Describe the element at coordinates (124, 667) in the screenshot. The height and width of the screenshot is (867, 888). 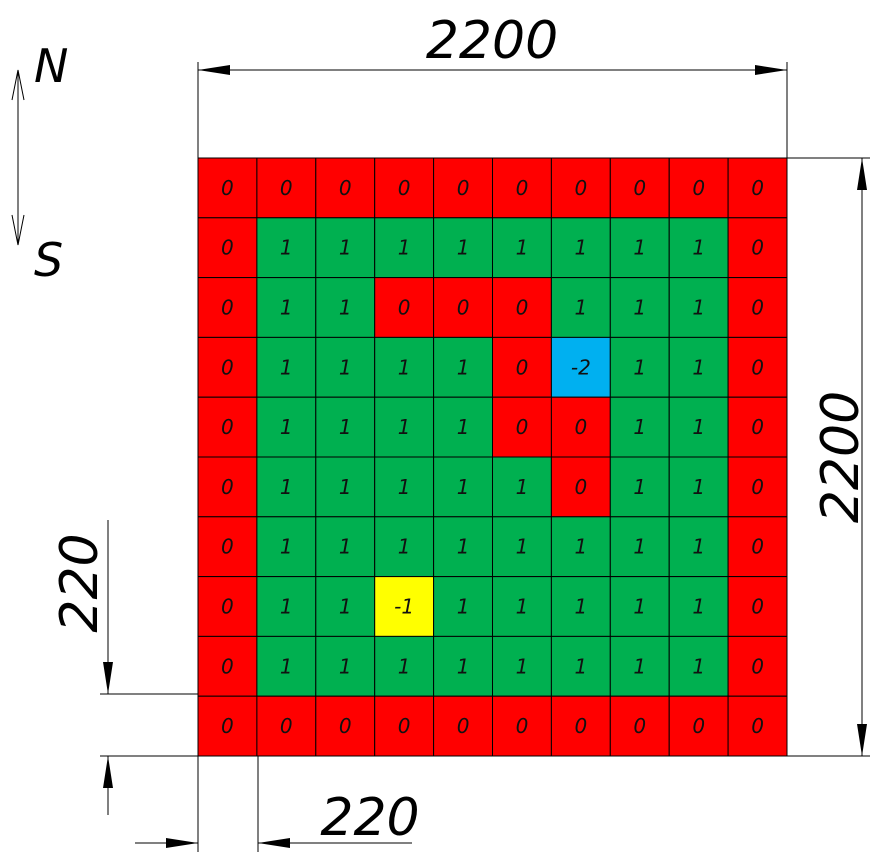
I see `cell-height-dimension: 220` at that location.